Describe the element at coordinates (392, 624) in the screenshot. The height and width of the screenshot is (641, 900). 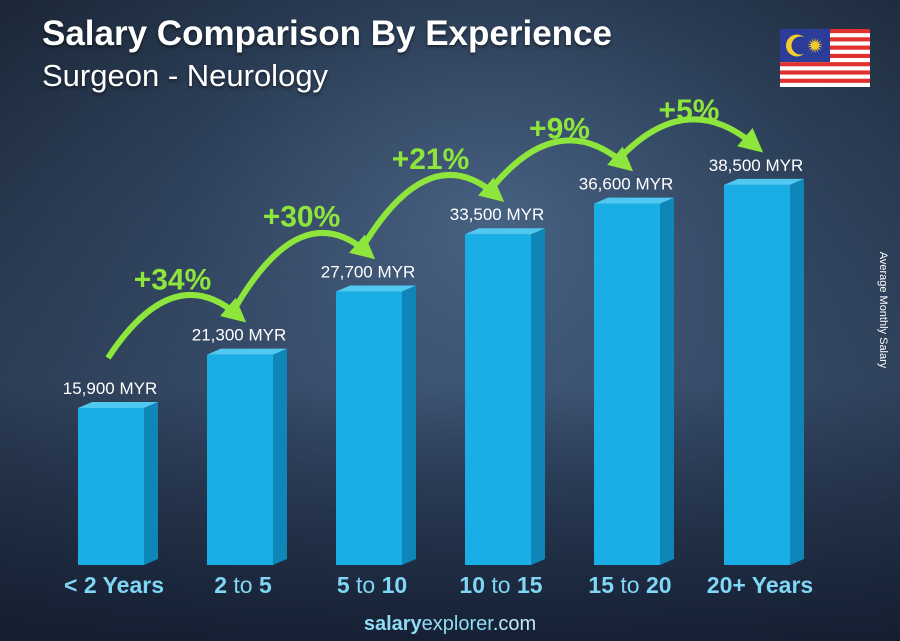
I see `brand-bold: salary` at that location.